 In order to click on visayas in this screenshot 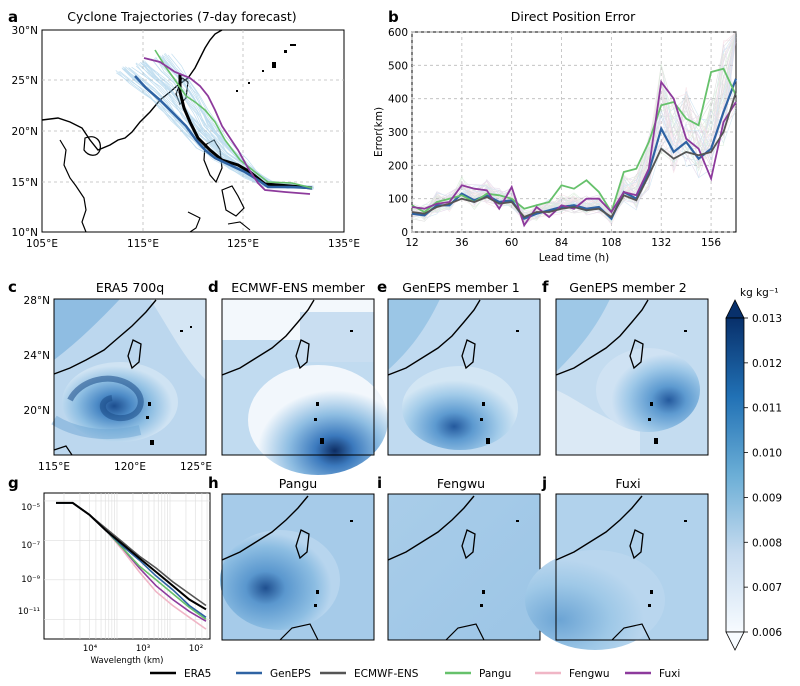, I will do `click(233, 201)`.